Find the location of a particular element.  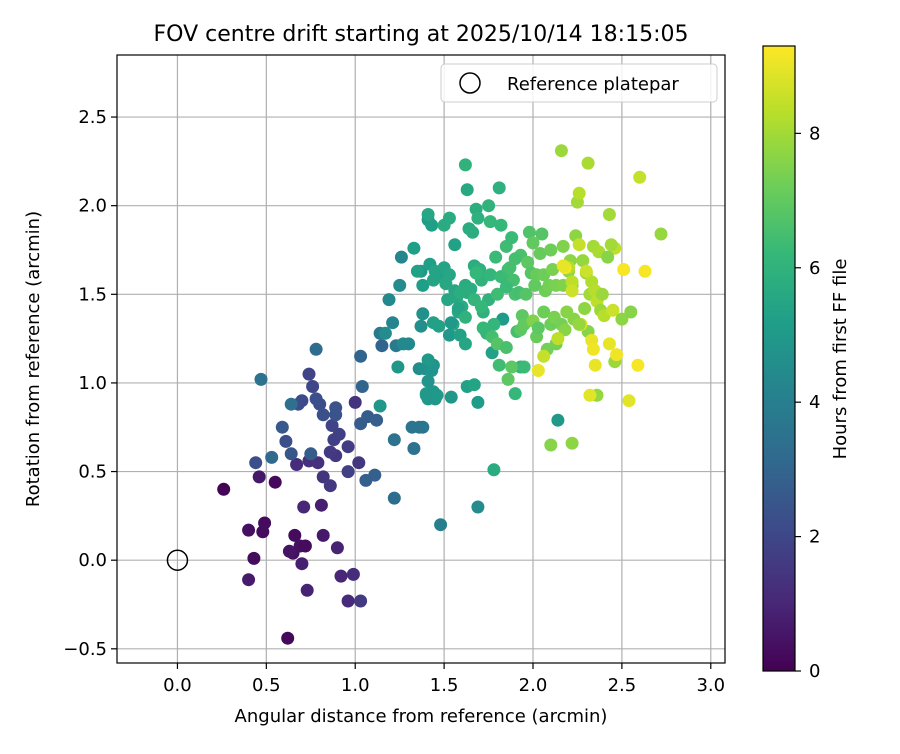

colorbar: 0 2 4 6 8 Hours from first FF file is located at coordinates (806, 363).